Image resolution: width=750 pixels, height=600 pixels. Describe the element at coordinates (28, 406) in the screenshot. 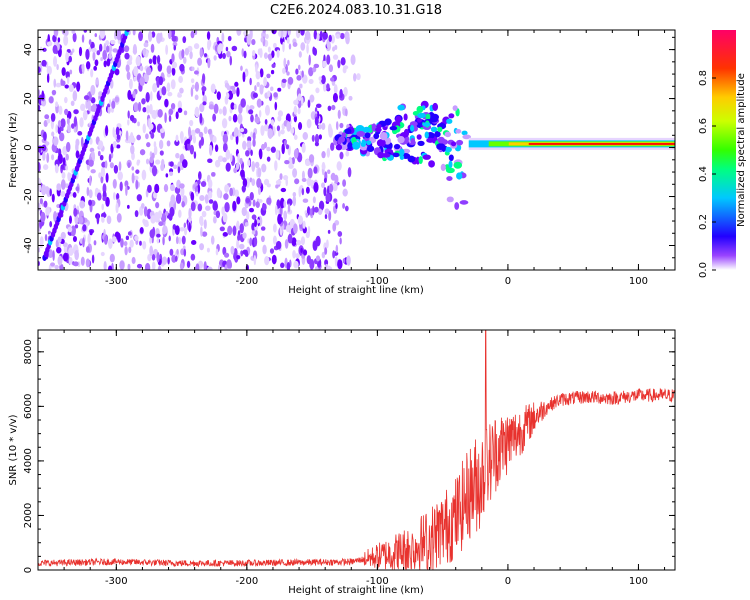

I see `y-tick-label: 6000` at that location.